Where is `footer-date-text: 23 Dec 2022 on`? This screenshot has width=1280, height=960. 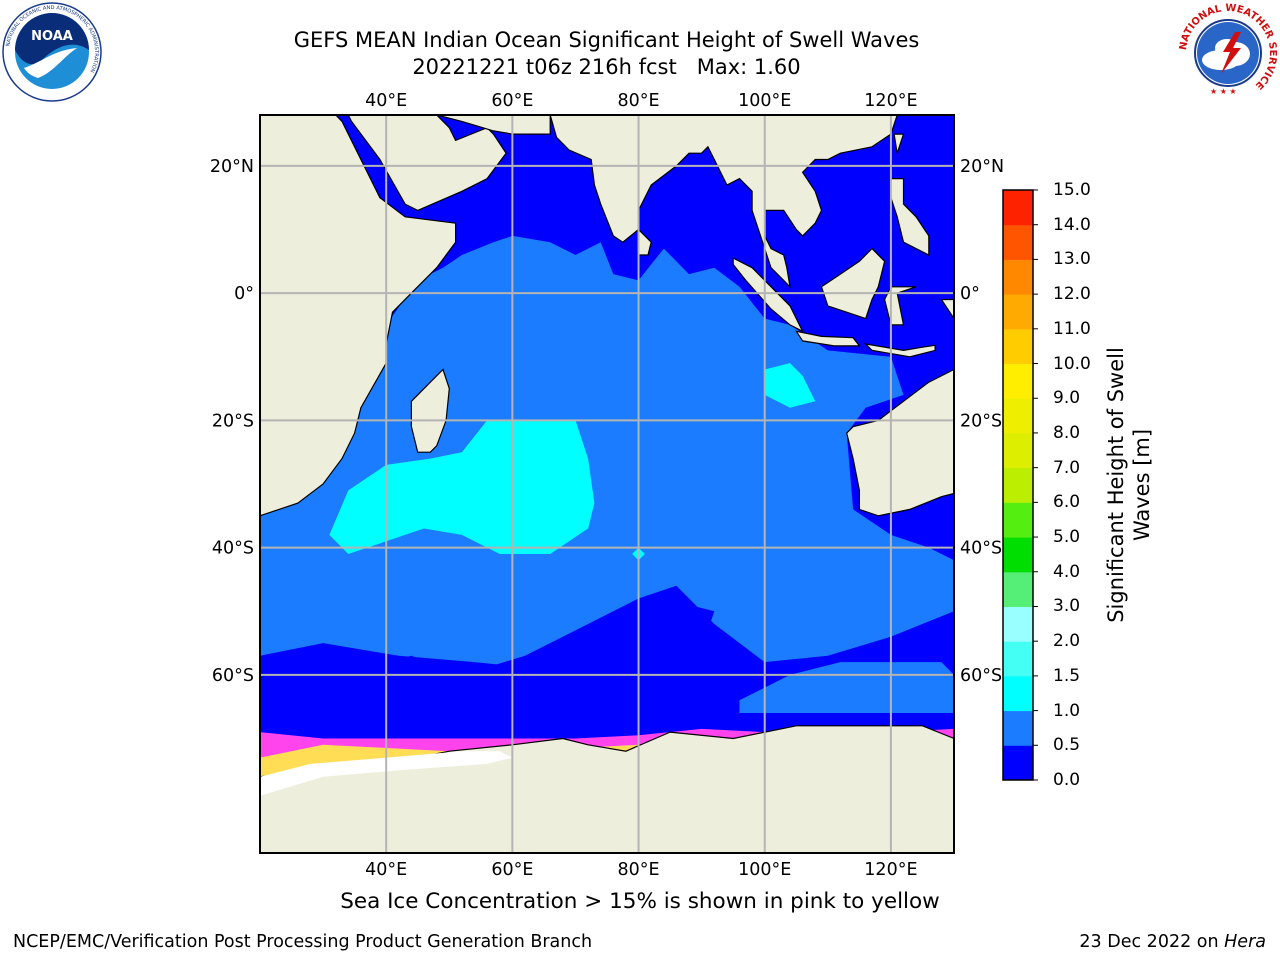
footer-date-text: 23 Dec 2022 on is located at coordinates (1152, 942).